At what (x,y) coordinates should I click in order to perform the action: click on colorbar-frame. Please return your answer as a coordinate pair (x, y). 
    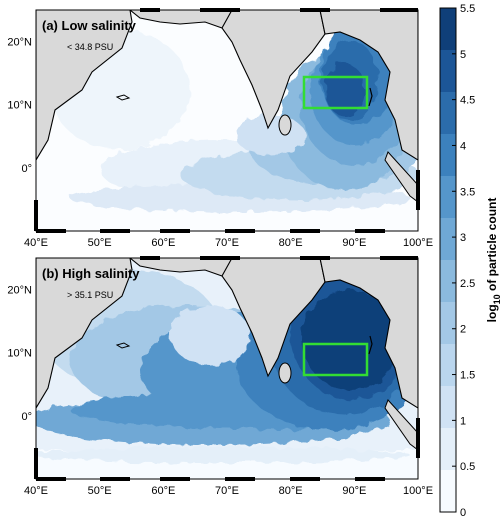
    Looking at the image, I should click on (448, 260).